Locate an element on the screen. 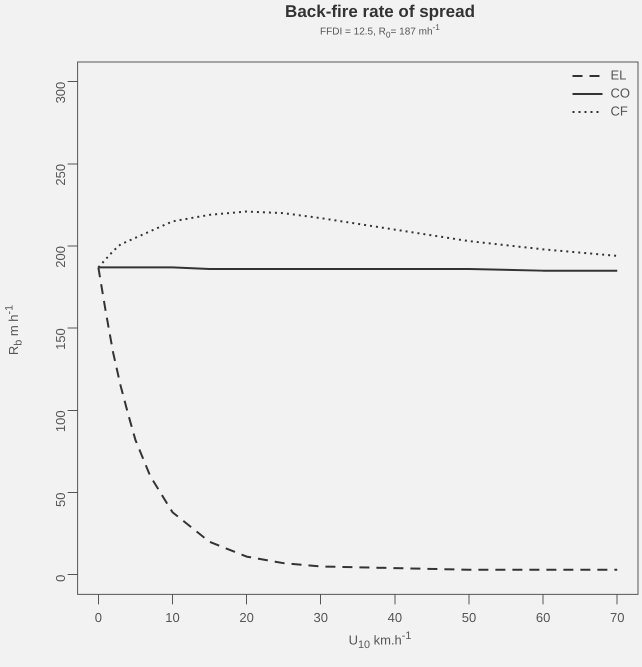  x-tick-label: 40 is located at coordinates (395, 617).